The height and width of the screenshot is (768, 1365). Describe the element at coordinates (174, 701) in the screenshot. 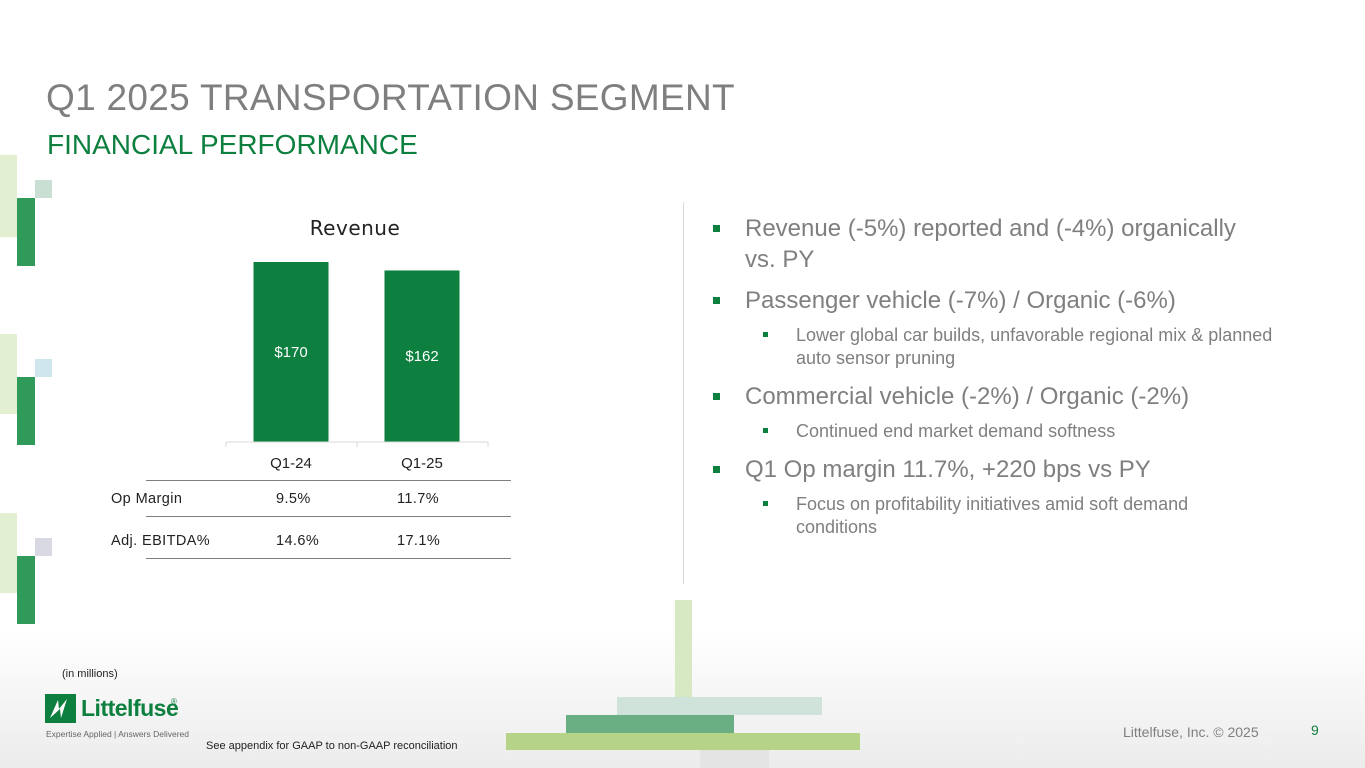

I see `logo-registered-mark: ®` at that location.